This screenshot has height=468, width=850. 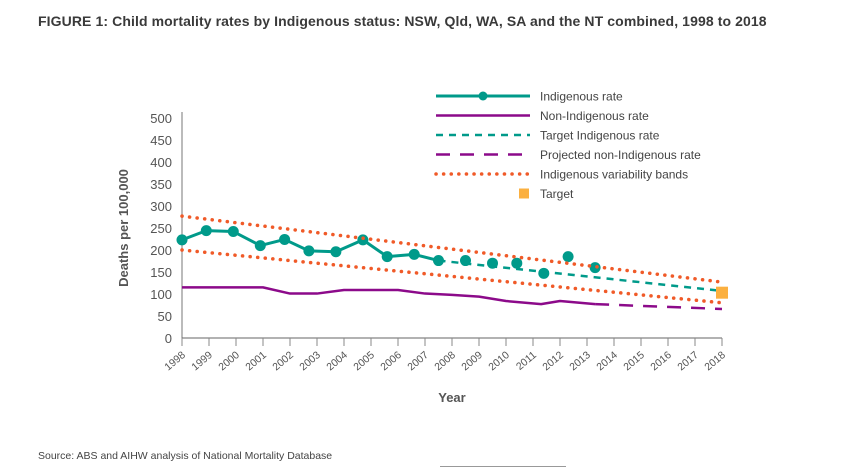 What do you see at coordinates (161, 184) in the screenshot?
I see `y-tick-label: 350` at bounding box center [161, 184].